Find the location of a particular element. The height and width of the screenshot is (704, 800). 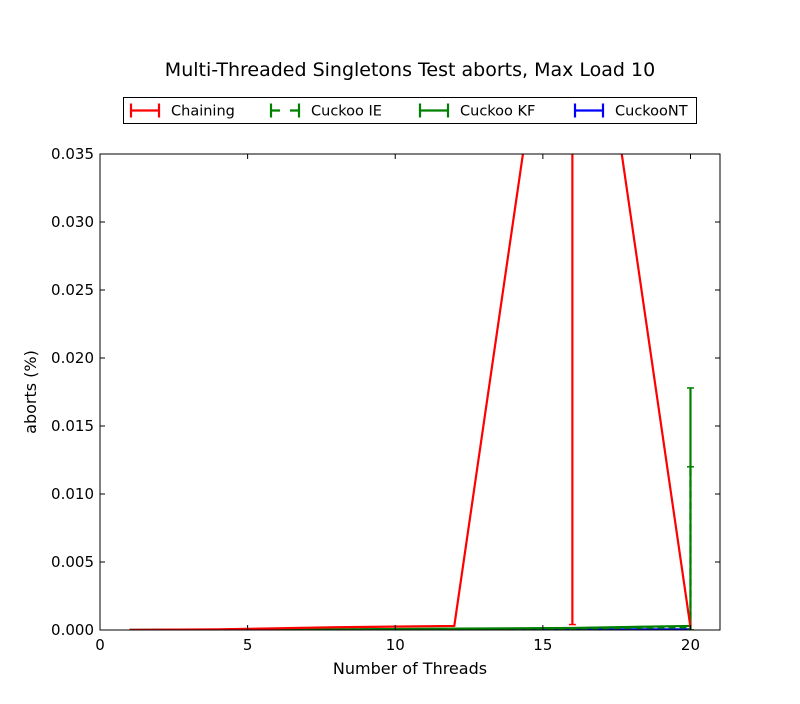

legend-entry-chaining: Chaining is located at coordinates (182, 111).